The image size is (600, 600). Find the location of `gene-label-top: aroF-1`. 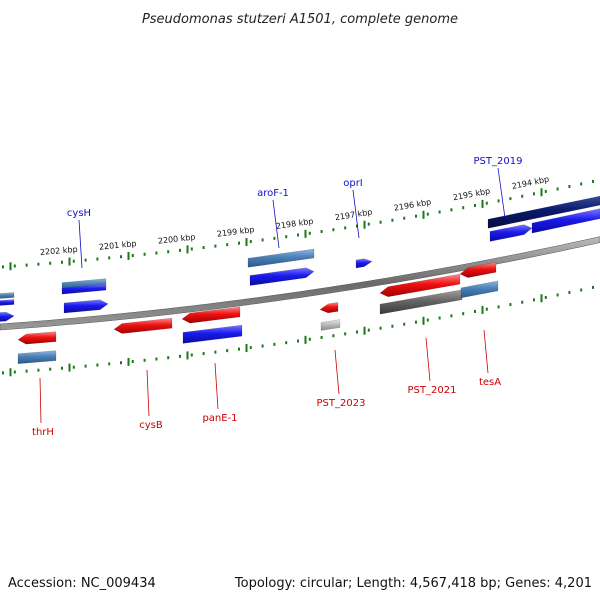

gene-label-top: aroF-1 is located at coordinates (273, 193).